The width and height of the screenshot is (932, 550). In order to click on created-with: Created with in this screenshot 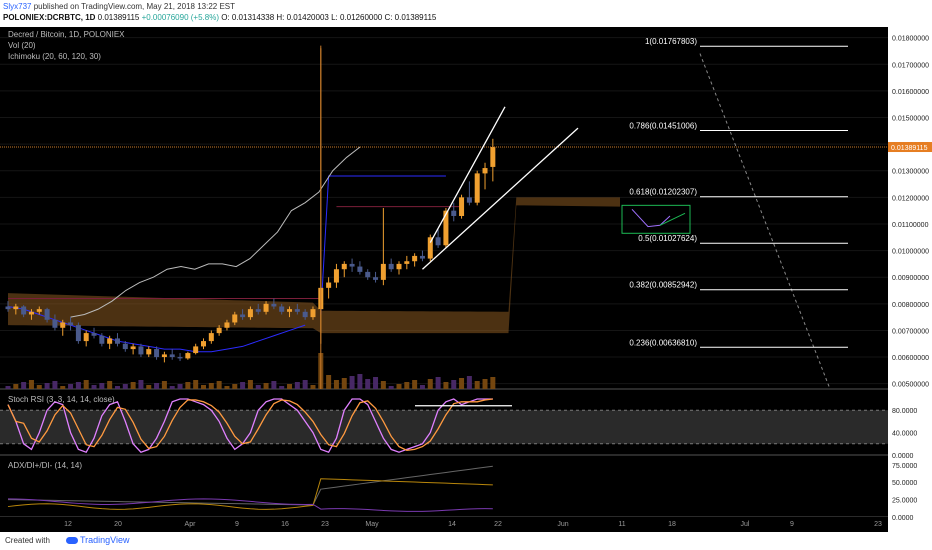, I will do `click(27, 540)`.